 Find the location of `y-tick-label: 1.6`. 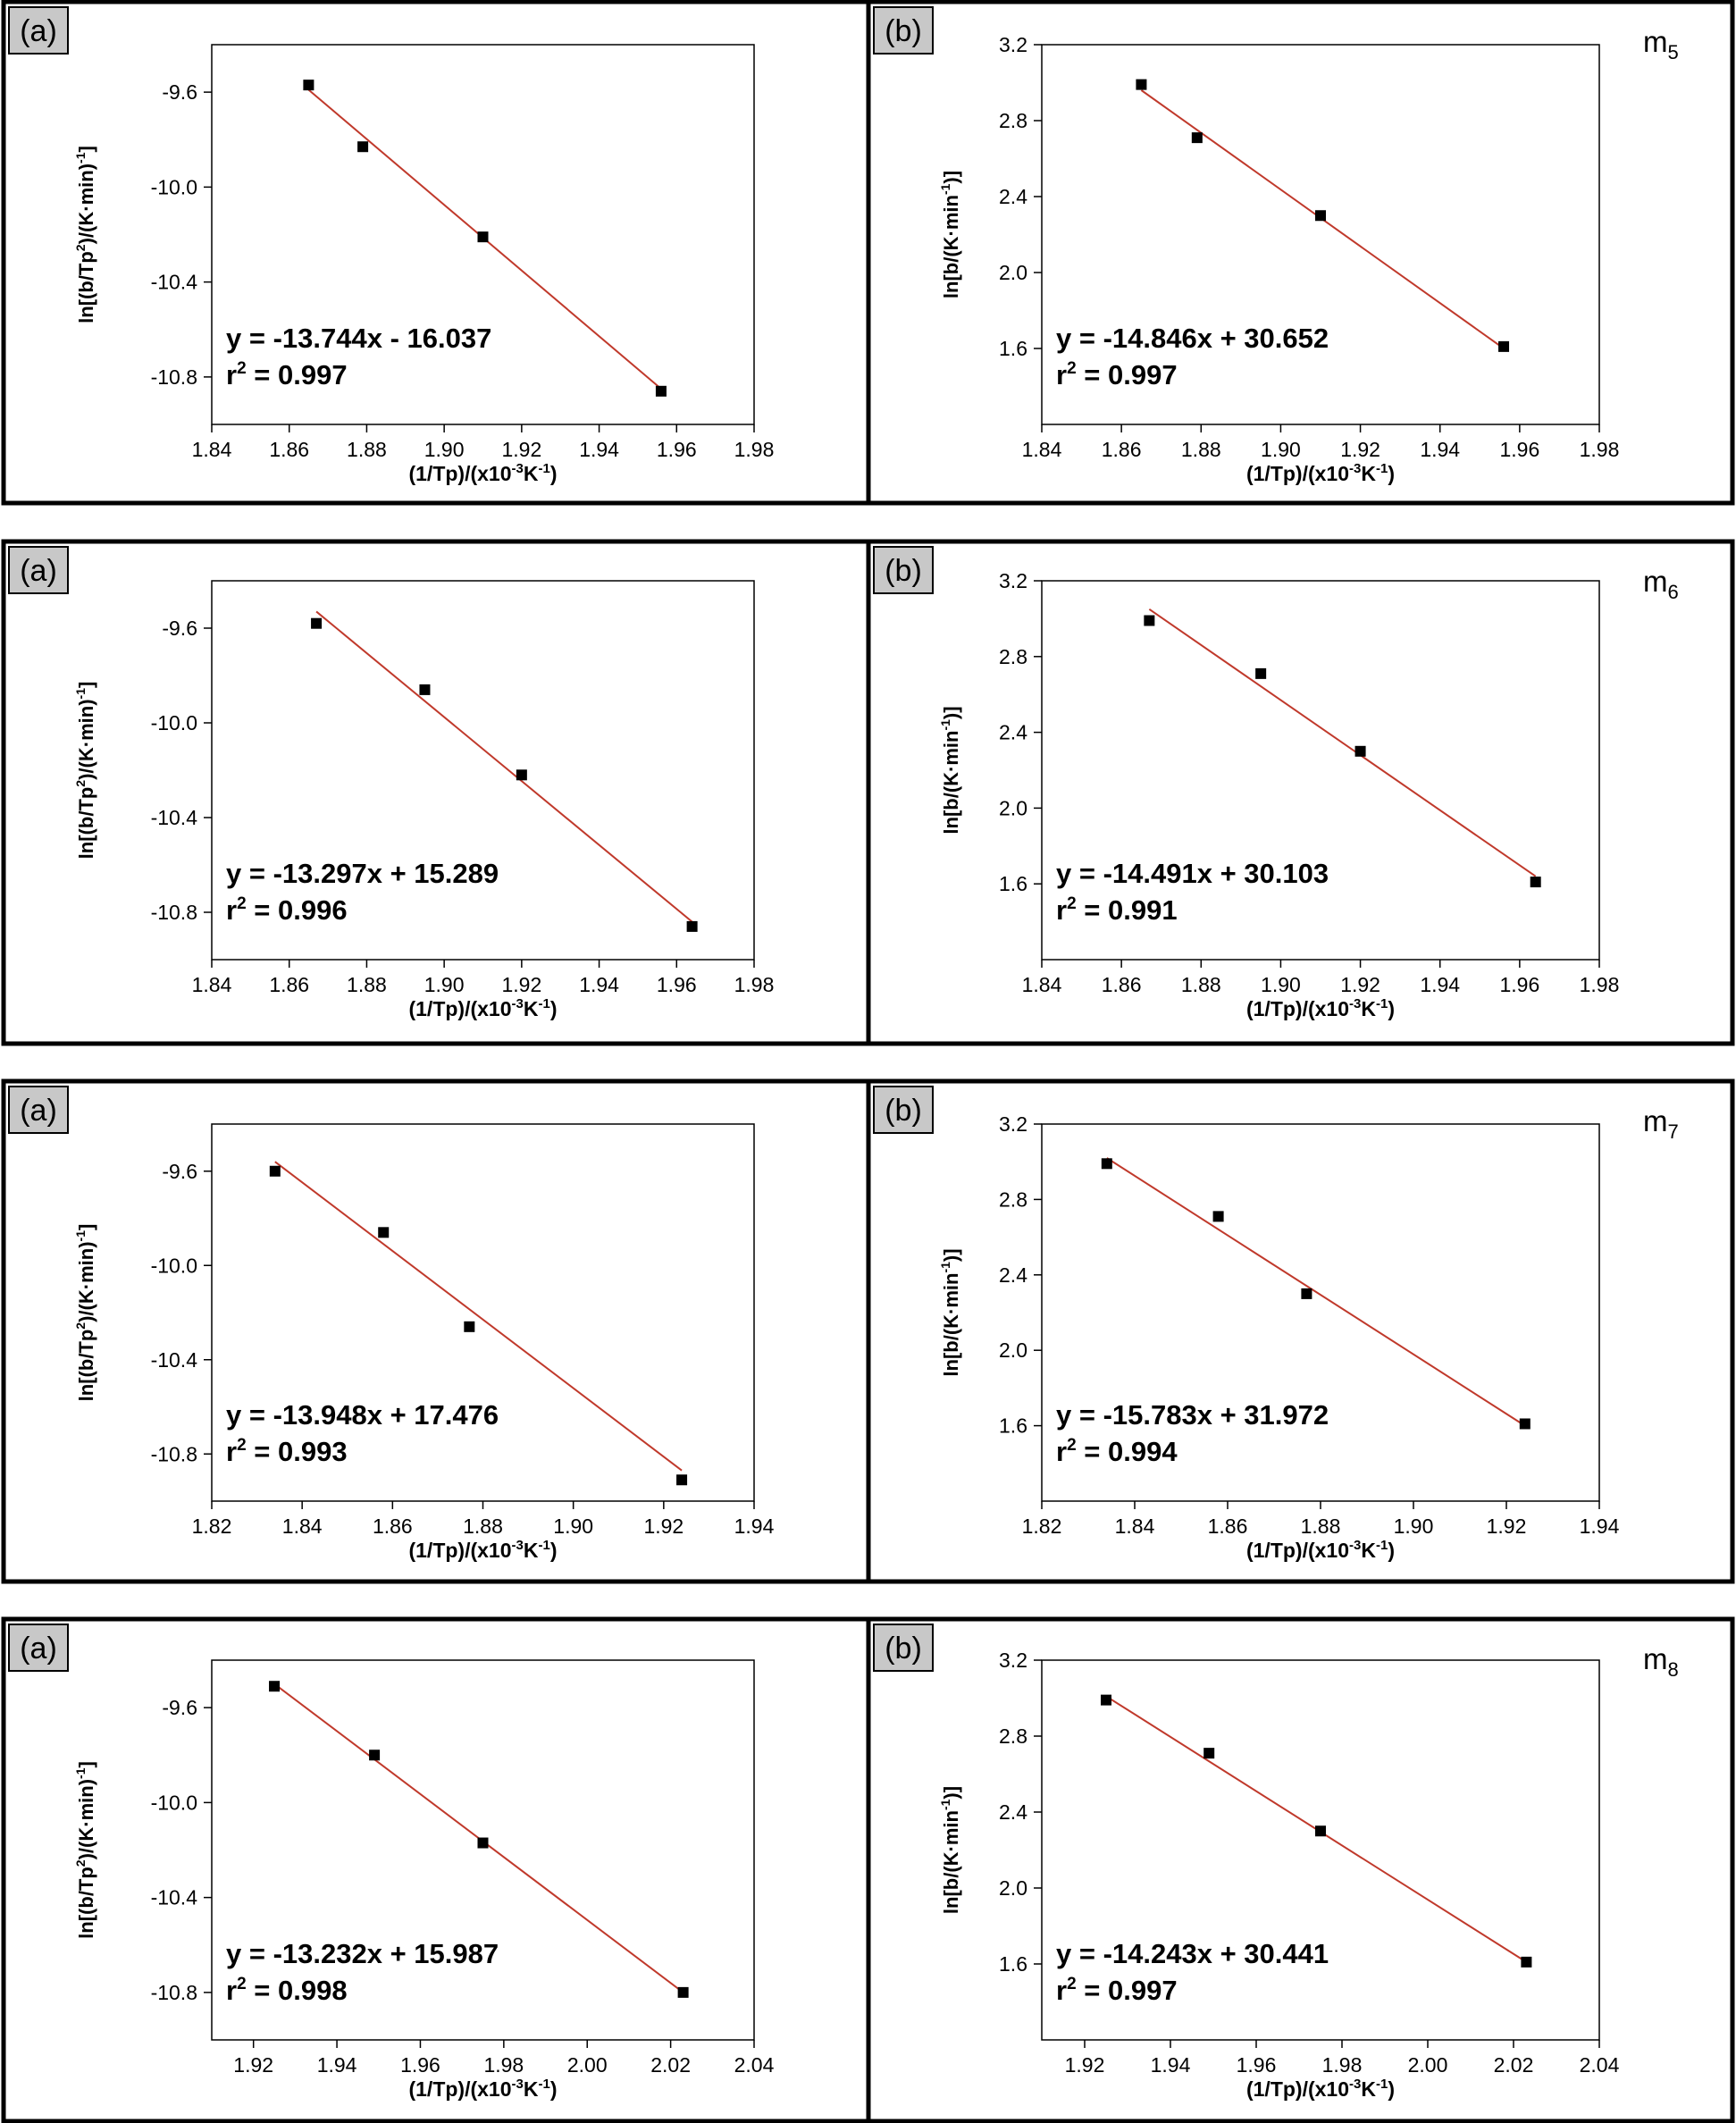

y-tick-label: 1.6 is located at coordinates (1013, 1964).